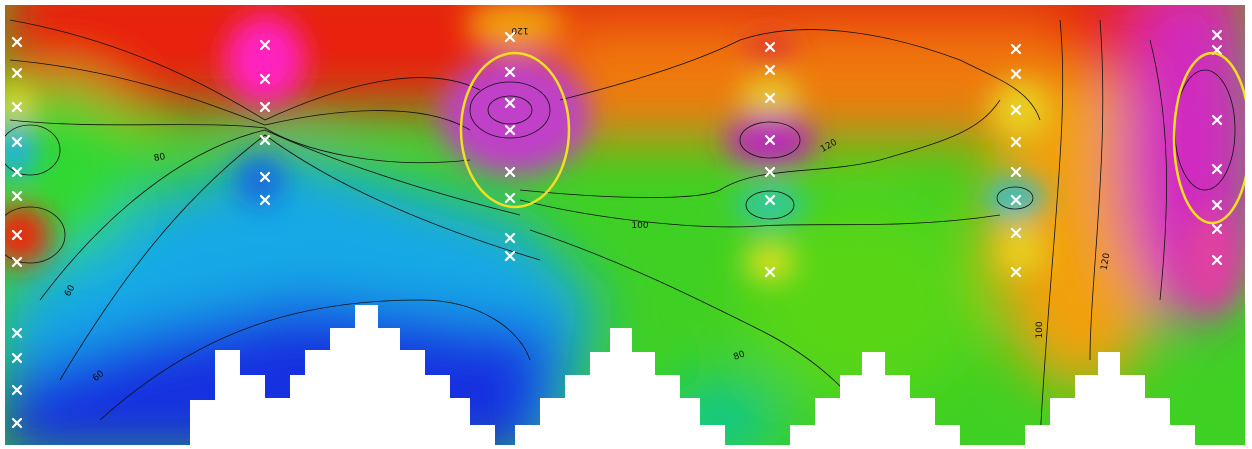  What do you see at coordinates (739, 355) in the screenshot?
I see `contour-label: 80` at bounding box center [739, 355].